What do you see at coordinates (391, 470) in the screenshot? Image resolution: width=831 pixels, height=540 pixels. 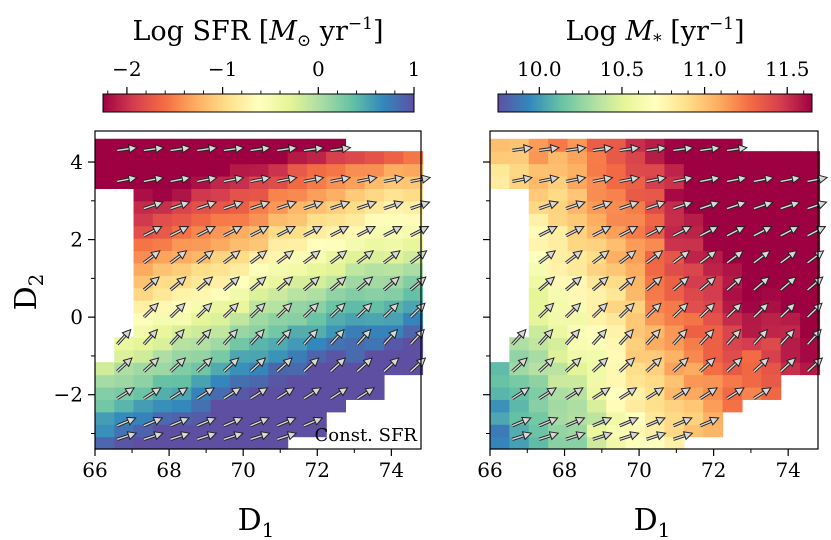 I see `x-tick-label: 74` at bounding box center [391, 470].